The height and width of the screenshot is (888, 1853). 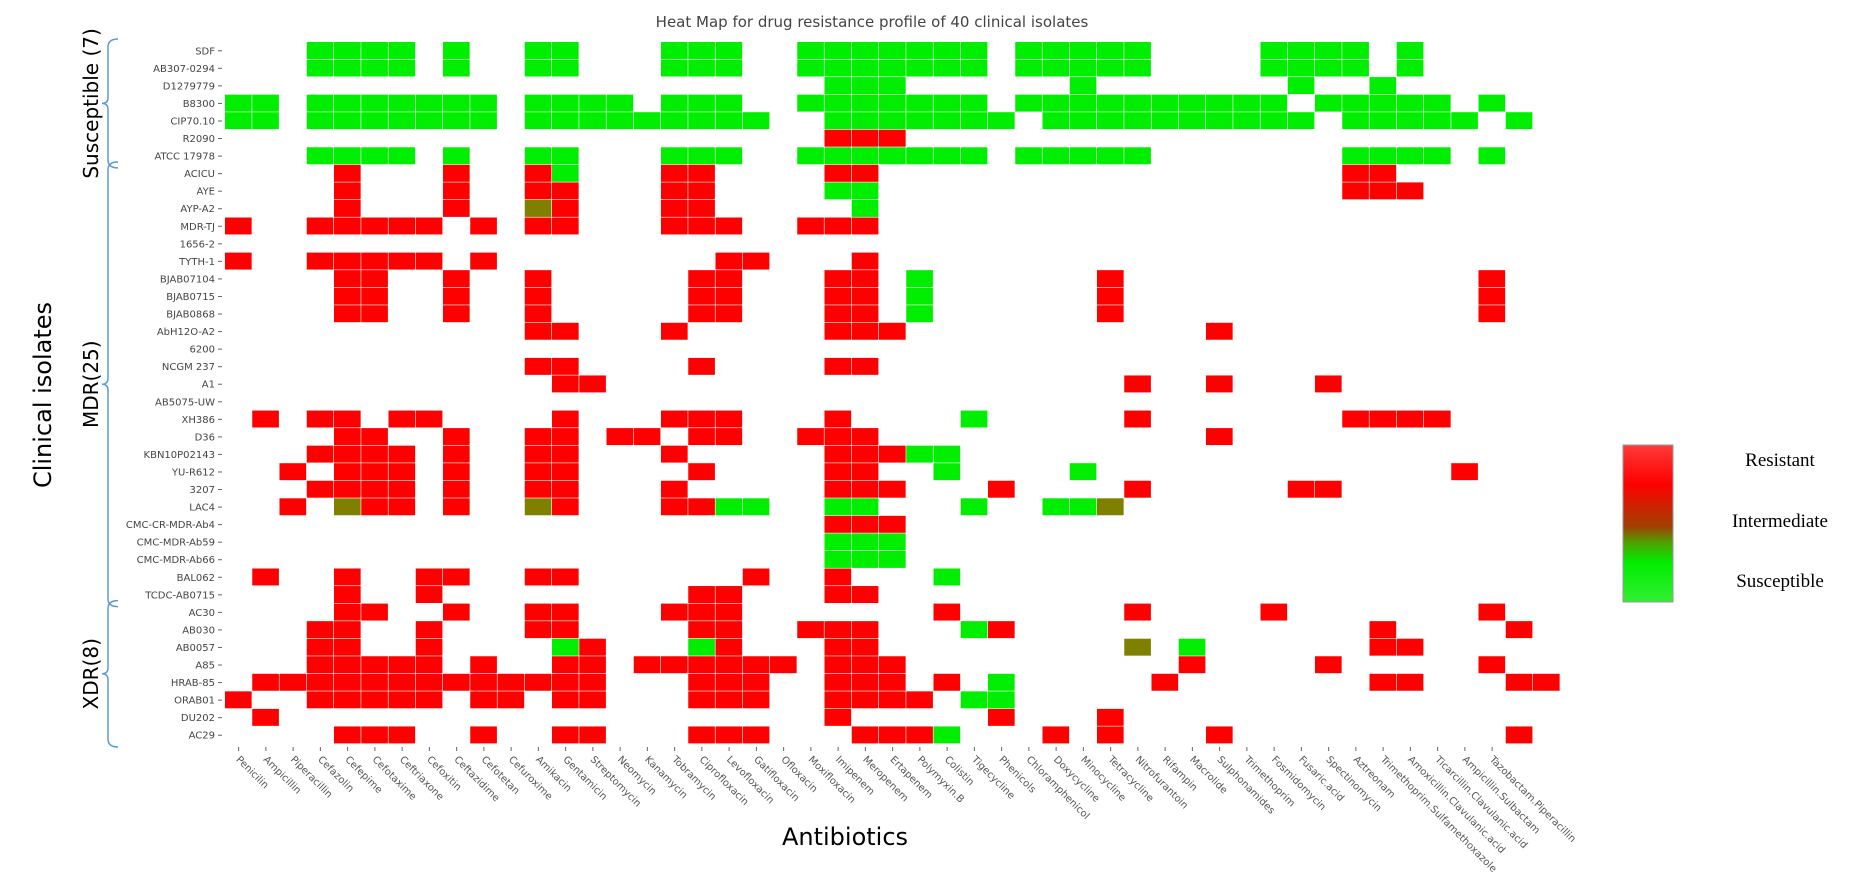 What do you see at coordinates (208, 385) in the screenshot?
I see `row-label: A1` at bounding box center [208, 385].